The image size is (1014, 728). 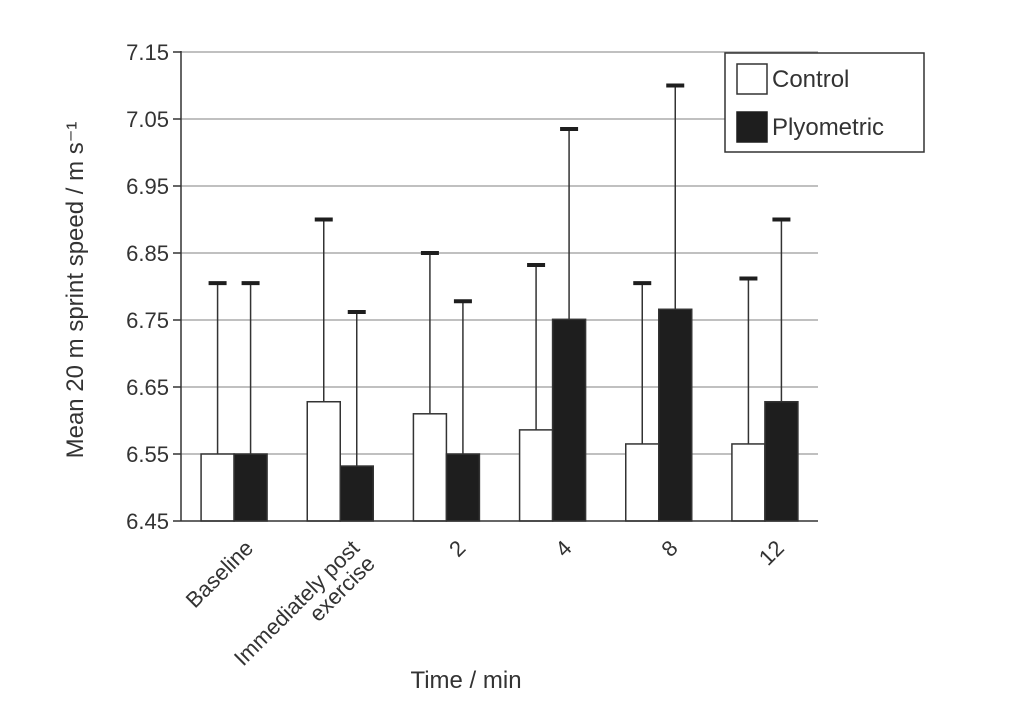 I want to click on y-tick-label: 6.55, so click(x=147, y=454).